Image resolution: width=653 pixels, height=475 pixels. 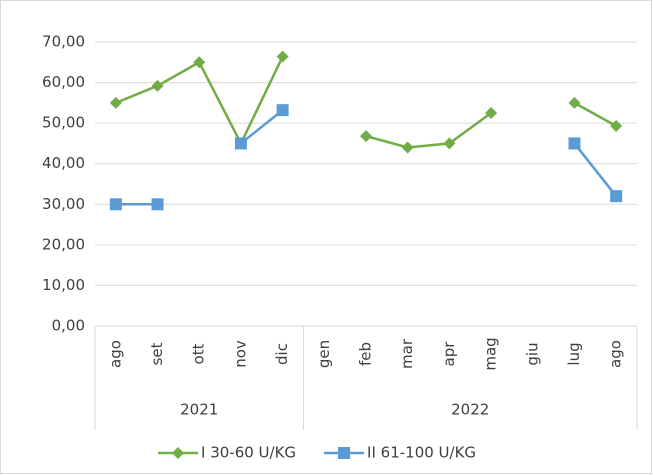 What do you see at coordinates (421, 453) in the screenshot?
I see `legend-label: II 61-100 U/KG` at bounding box center [421, 453].